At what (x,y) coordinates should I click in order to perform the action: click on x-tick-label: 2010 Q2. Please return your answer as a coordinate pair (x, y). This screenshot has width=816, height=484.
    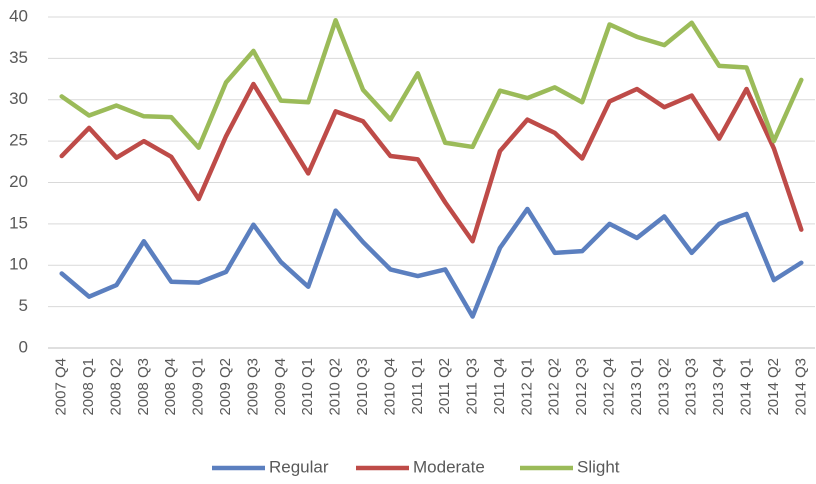
    Looking at the image, I should click on (335, 387).